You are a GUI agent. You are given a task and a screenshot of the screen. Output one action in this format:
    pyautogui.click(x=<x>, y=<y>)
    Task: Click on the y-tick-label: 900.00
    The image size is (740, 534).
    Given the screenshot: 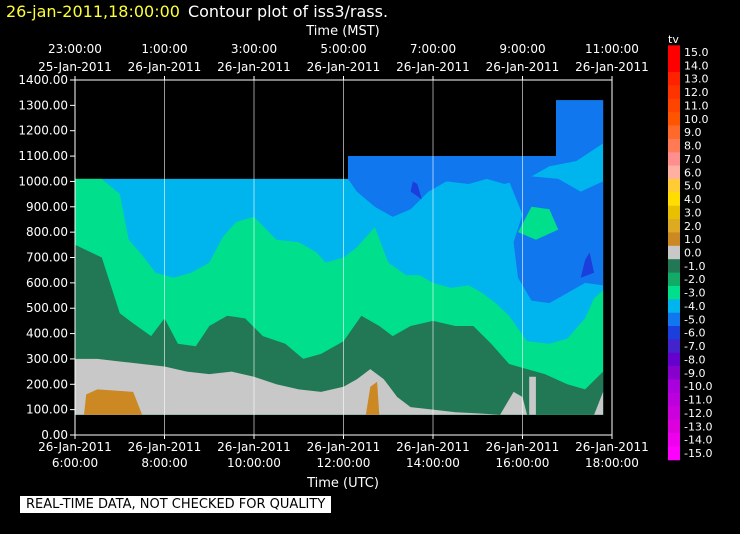 What is the action you would take?
    pyautogui.click(x=47, y=207)
    